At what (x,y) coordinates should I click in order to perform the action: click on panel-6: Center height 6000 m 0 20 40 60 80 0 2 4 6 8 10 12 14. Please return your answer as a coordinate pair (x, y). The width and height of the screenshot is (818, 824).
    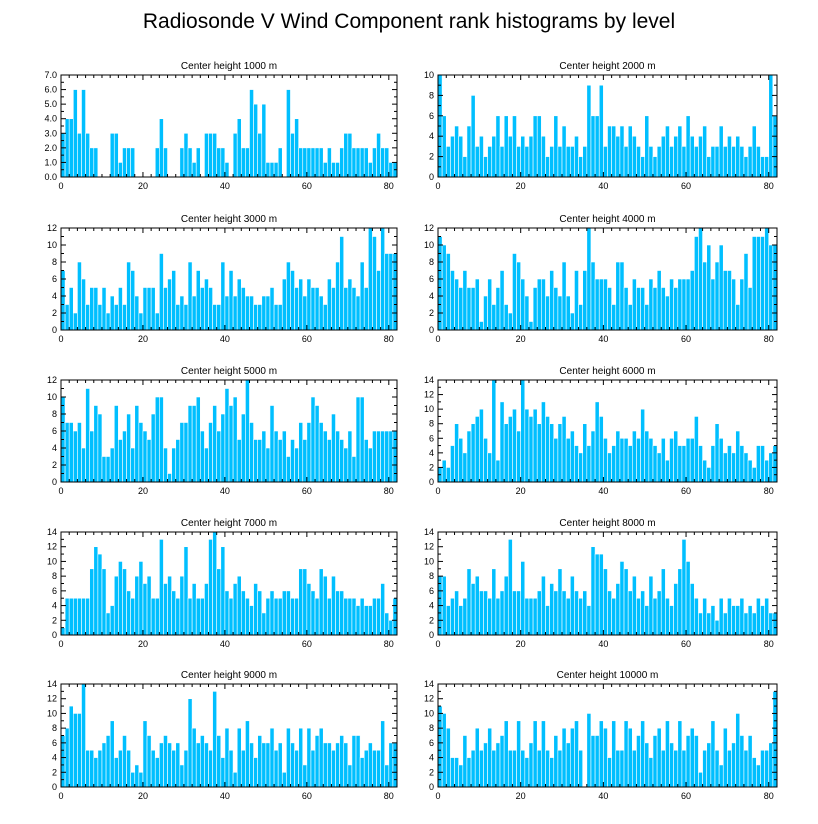
    Looking at the image, I should click on (601, 431).